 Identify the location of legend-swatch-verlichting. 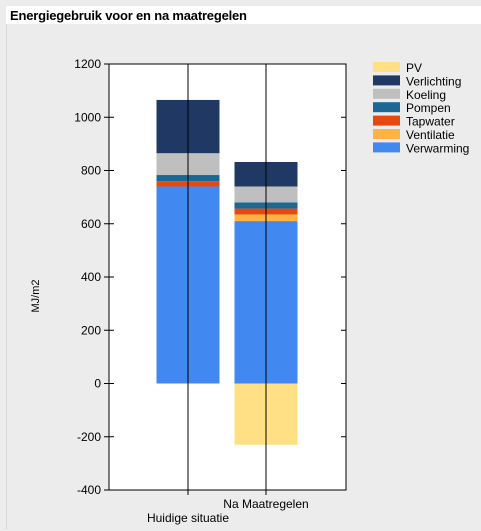
(386, 80).